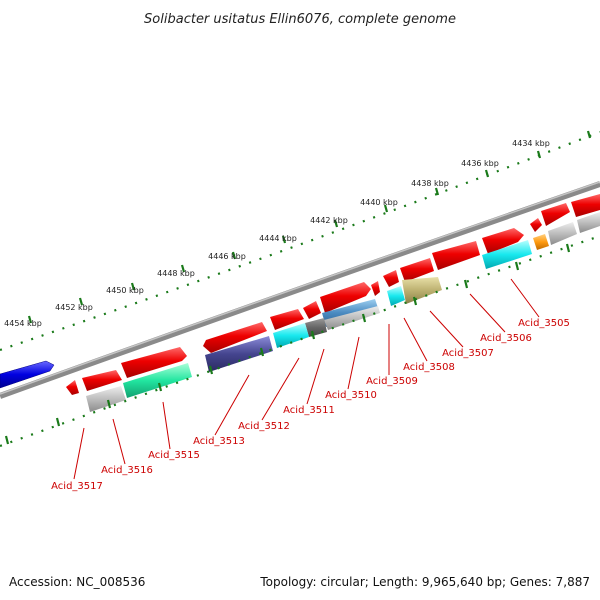  Describe the element at coordinates (379, 202) in the screenshot. I see `tick-label: 4440 kbp` at that location.